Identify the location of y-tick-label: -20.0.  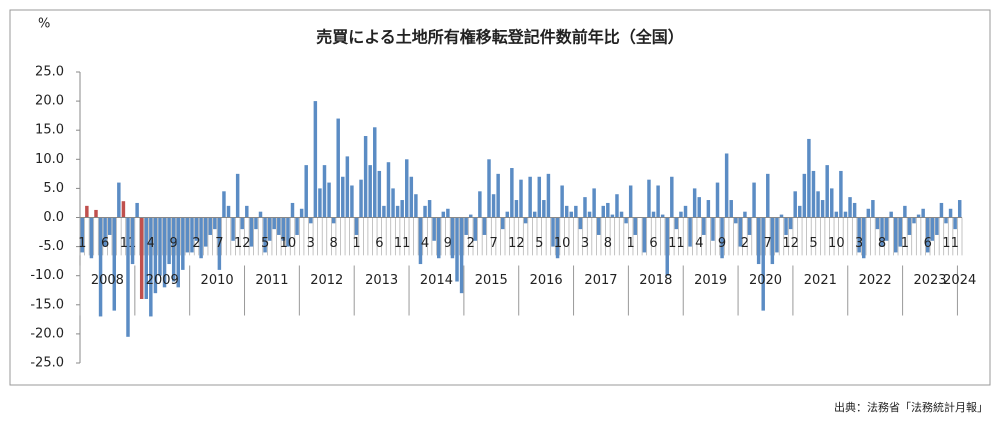
(47, 333).